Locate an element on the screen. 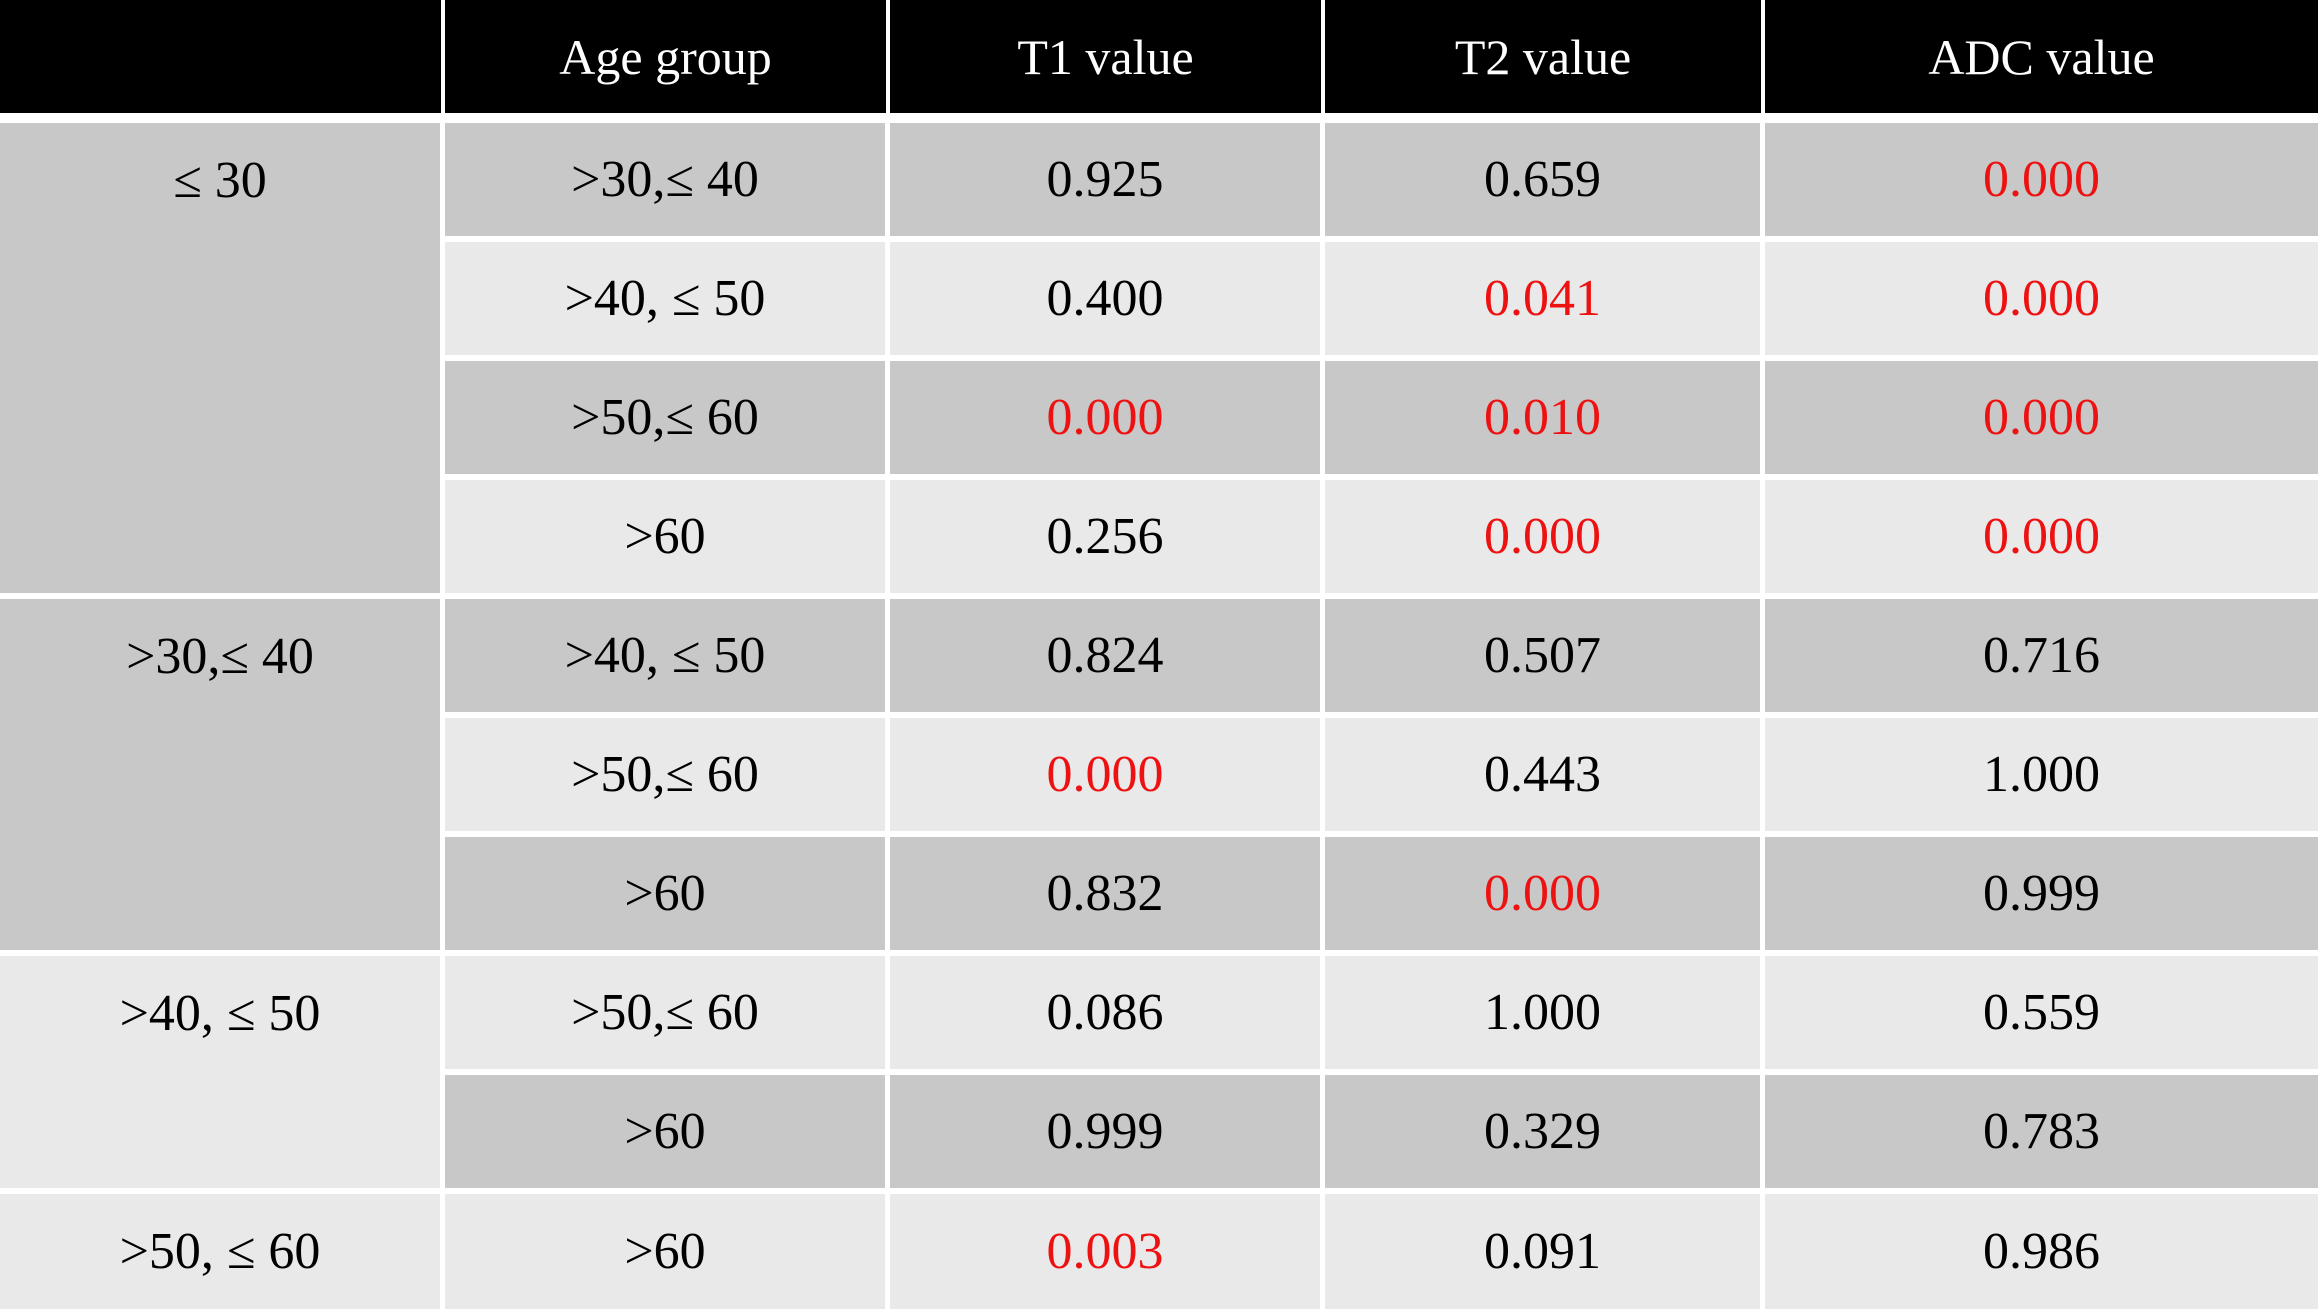  group-cell: >50, ≤ 60 is located at coordinates (222, 1254).